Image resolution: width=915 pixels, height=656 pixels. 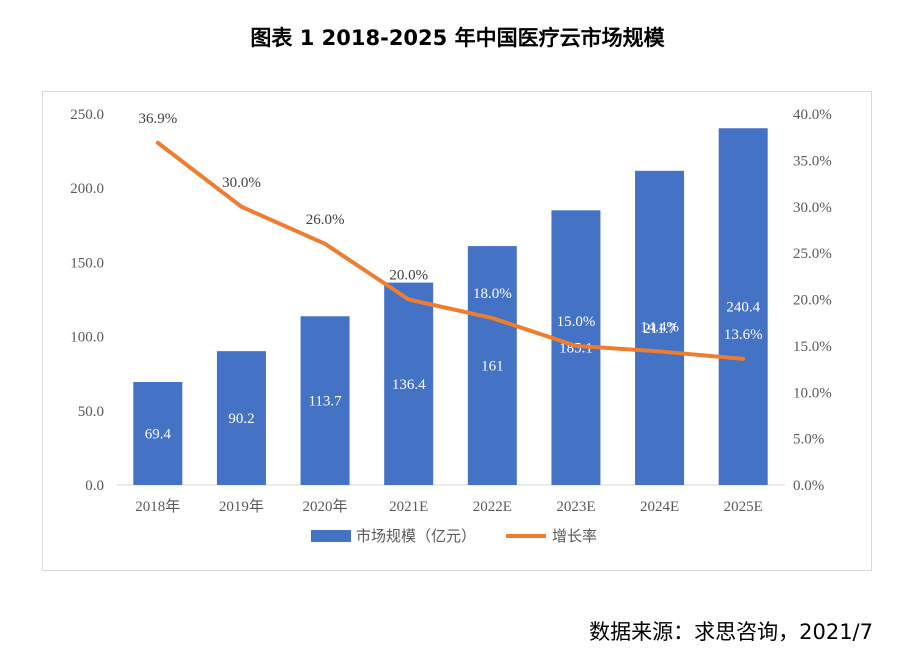 What do you see at coordinates (743, 507) in the screenshot?
I see `x-tick-label: 2025E` at bounding box center [743, 507].